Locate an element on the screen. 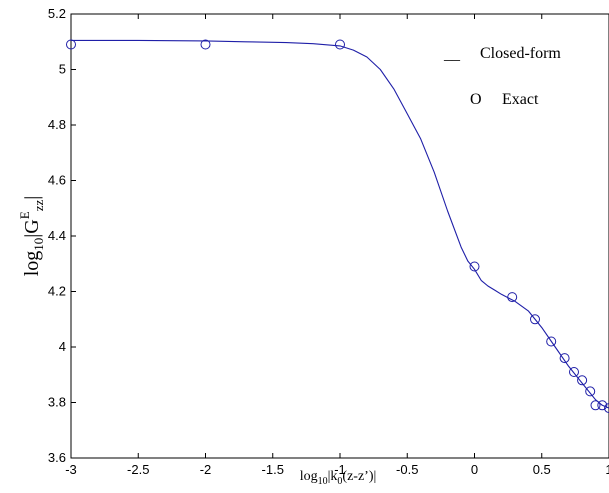  x-label-prefix: log is located at coordinates (309, 476).